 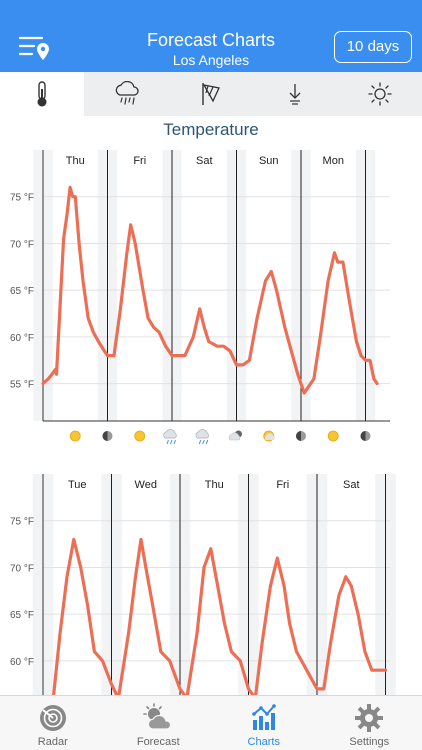 What do you see at coordinates (52, 718) in the screenshot?
I see `radar-icon` at bounding box center [52, 718].